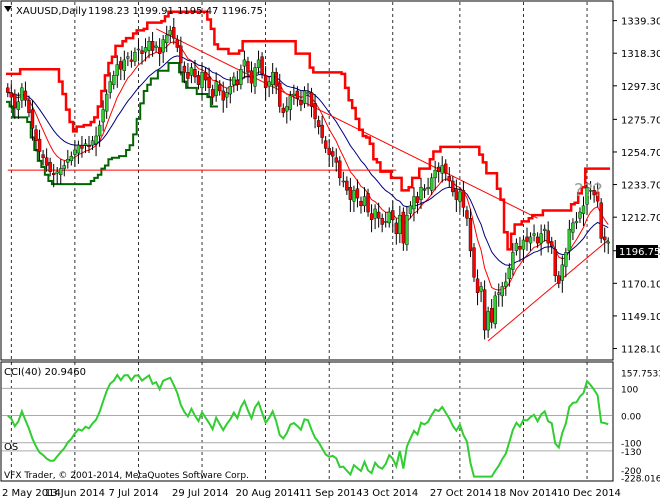 The image size is (660, 504). I want to click on price-axis-label: 1318.30, so click(640, 54).